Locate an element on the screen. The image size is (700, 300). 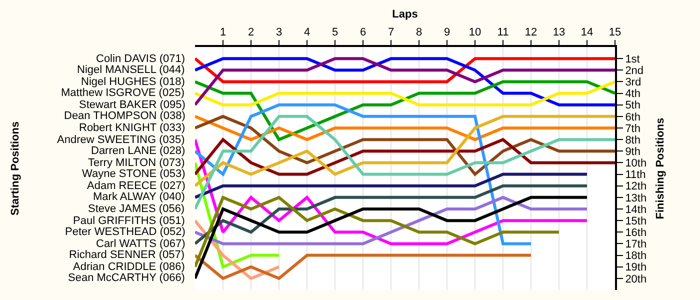
series-label: Colin DAVIS (071) is located at coordinates (141, 59).